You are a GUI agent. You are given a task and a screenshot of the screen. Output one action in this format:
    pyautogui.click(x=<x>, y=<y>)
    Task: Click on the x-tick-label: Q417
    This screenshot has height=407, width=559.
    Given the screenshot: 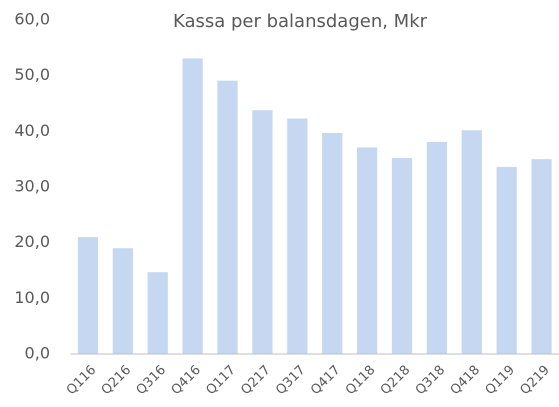 What is the action you would take?
    pyautogui.click(x=325, y=380)
    